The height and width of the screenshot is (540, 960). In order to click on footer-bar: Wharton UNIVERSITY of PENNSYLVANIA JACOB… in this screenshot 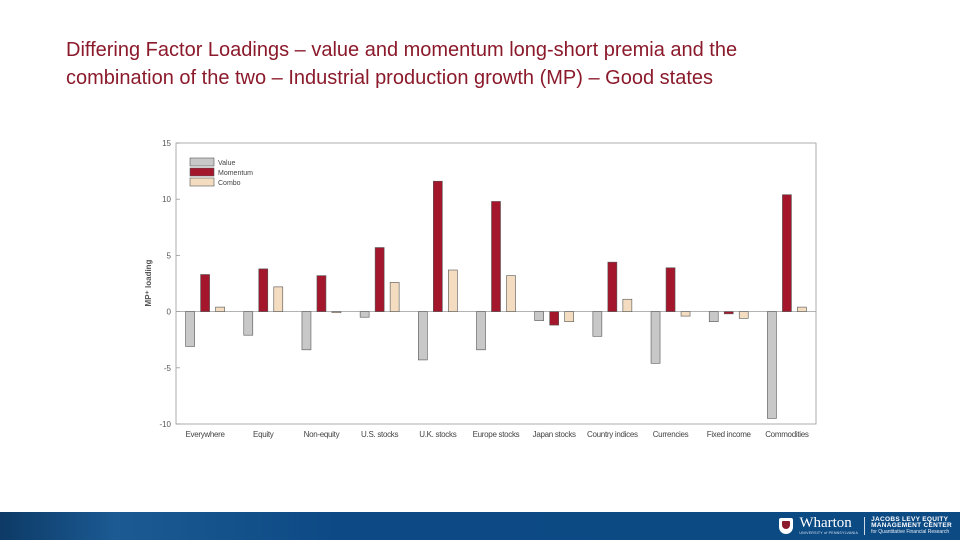, I will do `click(480, 526)`.